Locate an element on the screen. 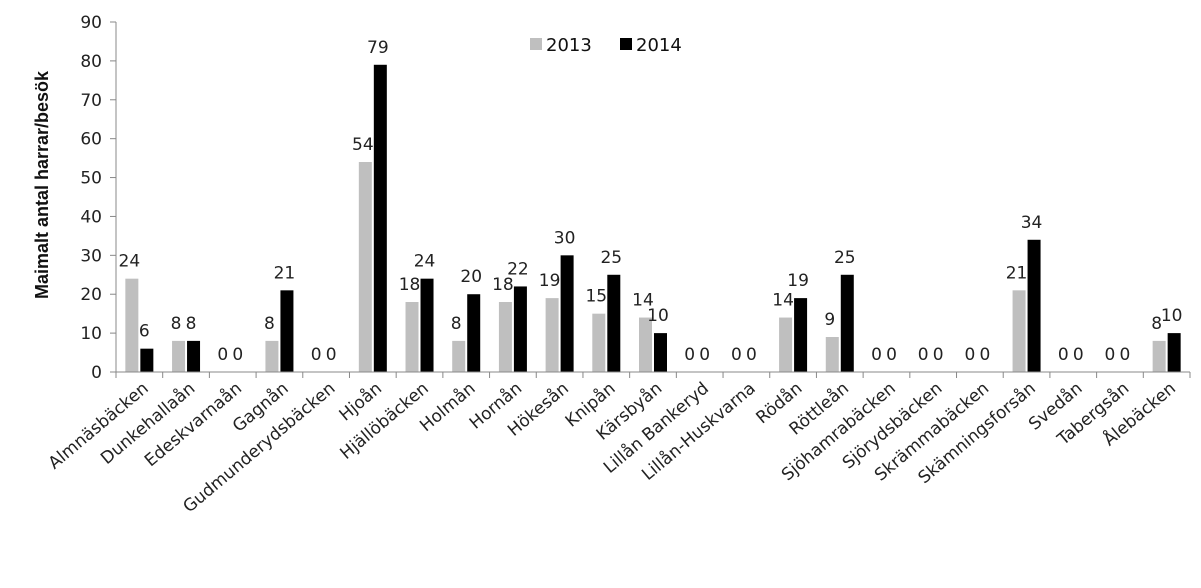 This screenshot has width=1201, height=588. y-tick-label: 80 is located at coordinates (91, 62).